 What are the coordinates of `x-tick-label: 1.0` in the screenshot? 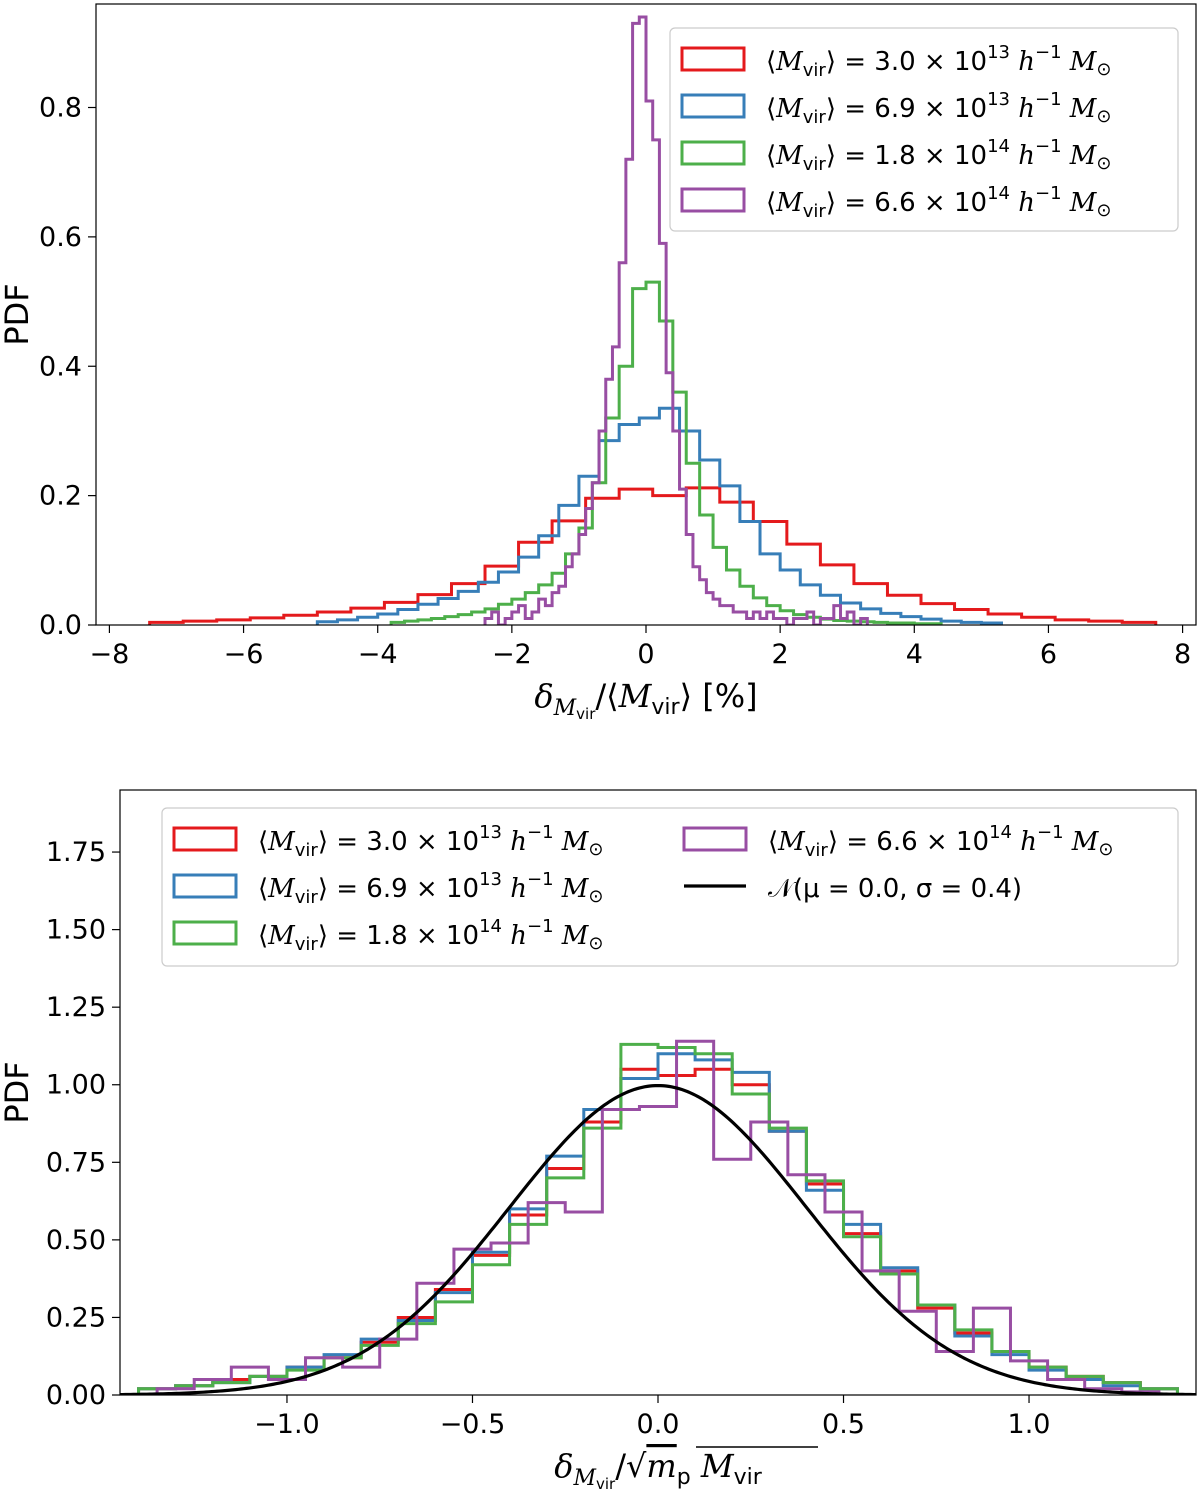 It's located at (1029, 1424).